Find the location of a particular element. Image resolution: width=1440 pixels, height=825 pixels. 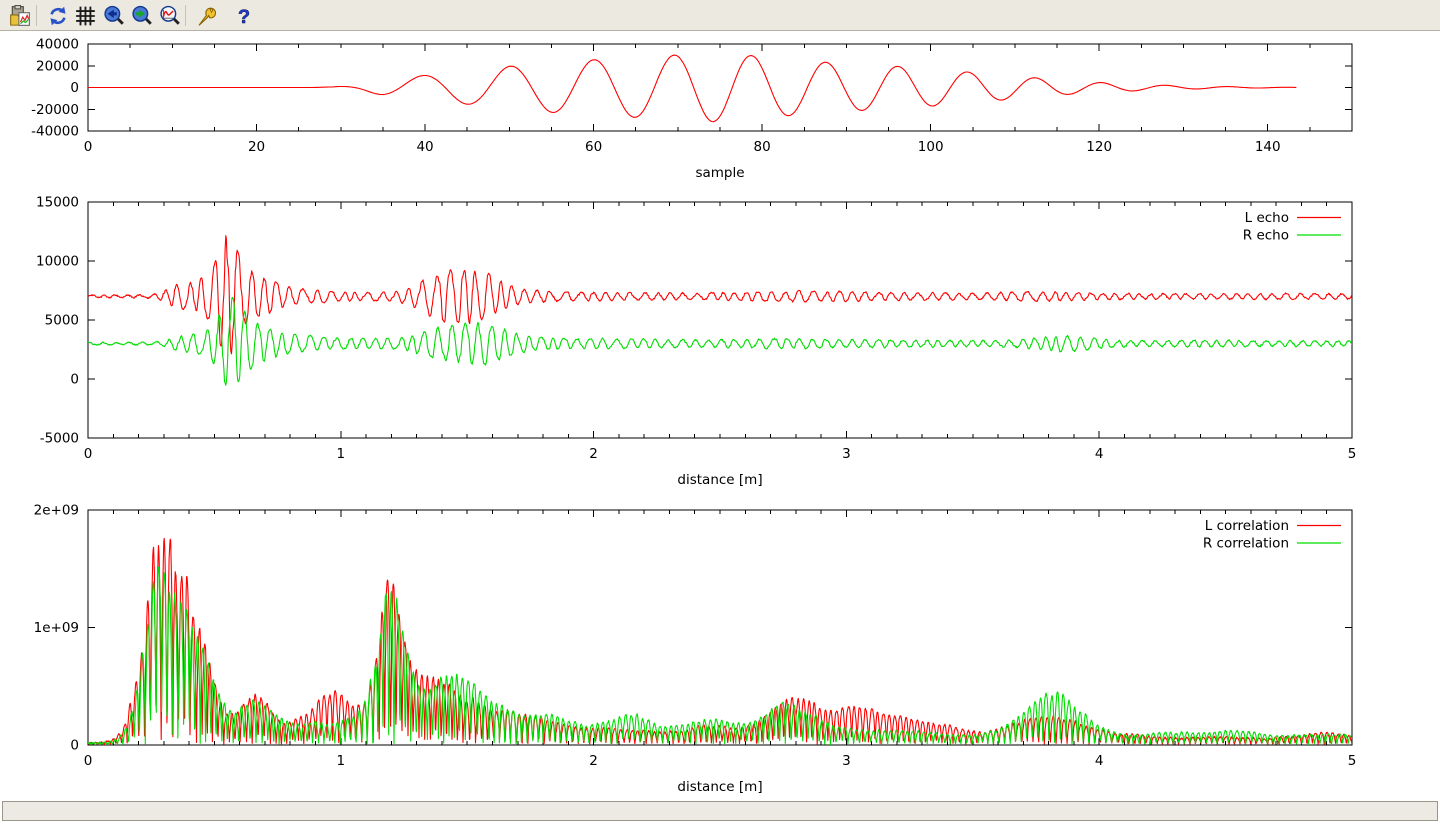

svg-text: 15000 is located at coordinates (57, 203).